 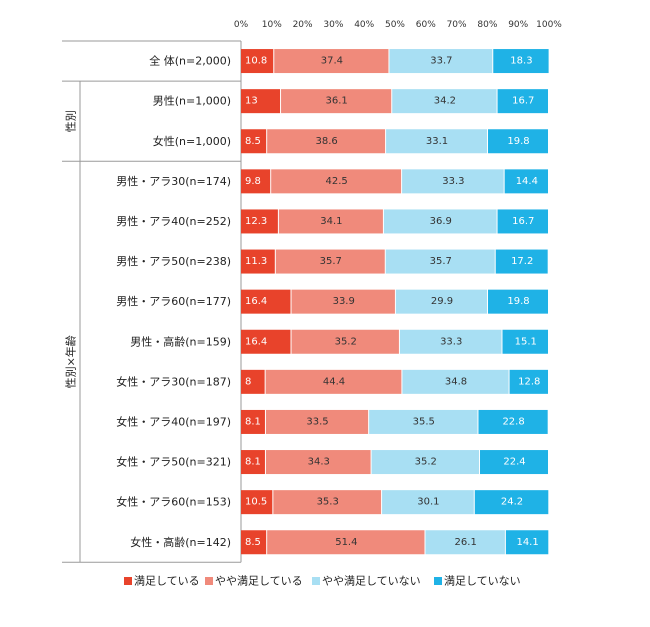 I want to click on legend: 満足している やや満足している やや満足していない 満足していない, so click(x=322, y=581).